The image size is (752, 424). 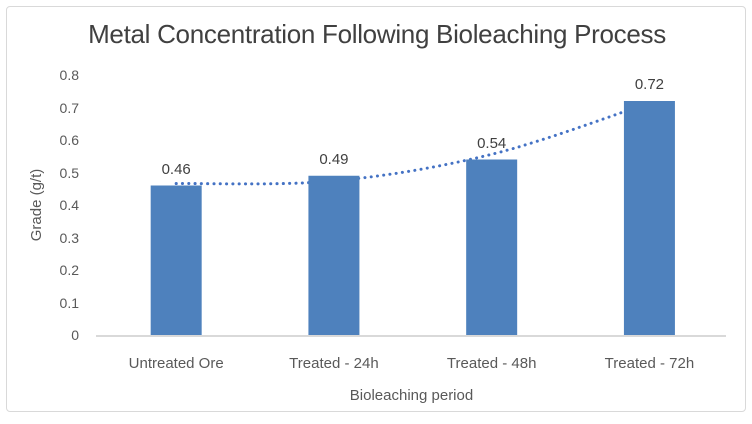 I want to click on y-tick-label: 0.1, so click(x=69, y=302).